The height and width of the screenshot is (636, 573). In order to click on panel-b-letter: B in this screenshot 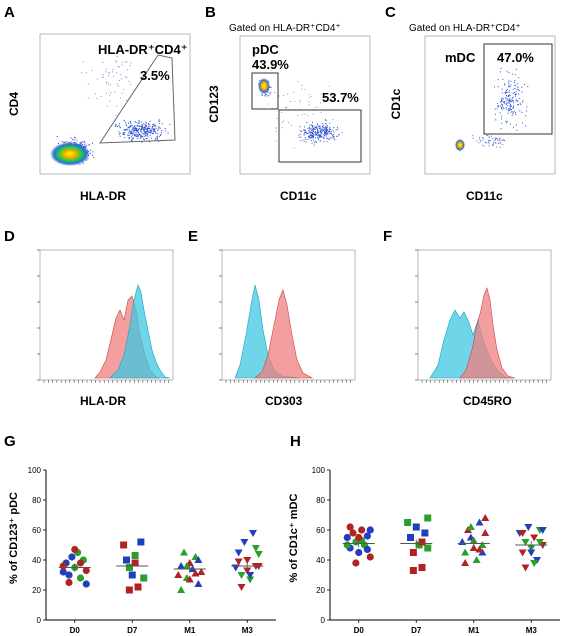, I will do `click(210, 12)`.